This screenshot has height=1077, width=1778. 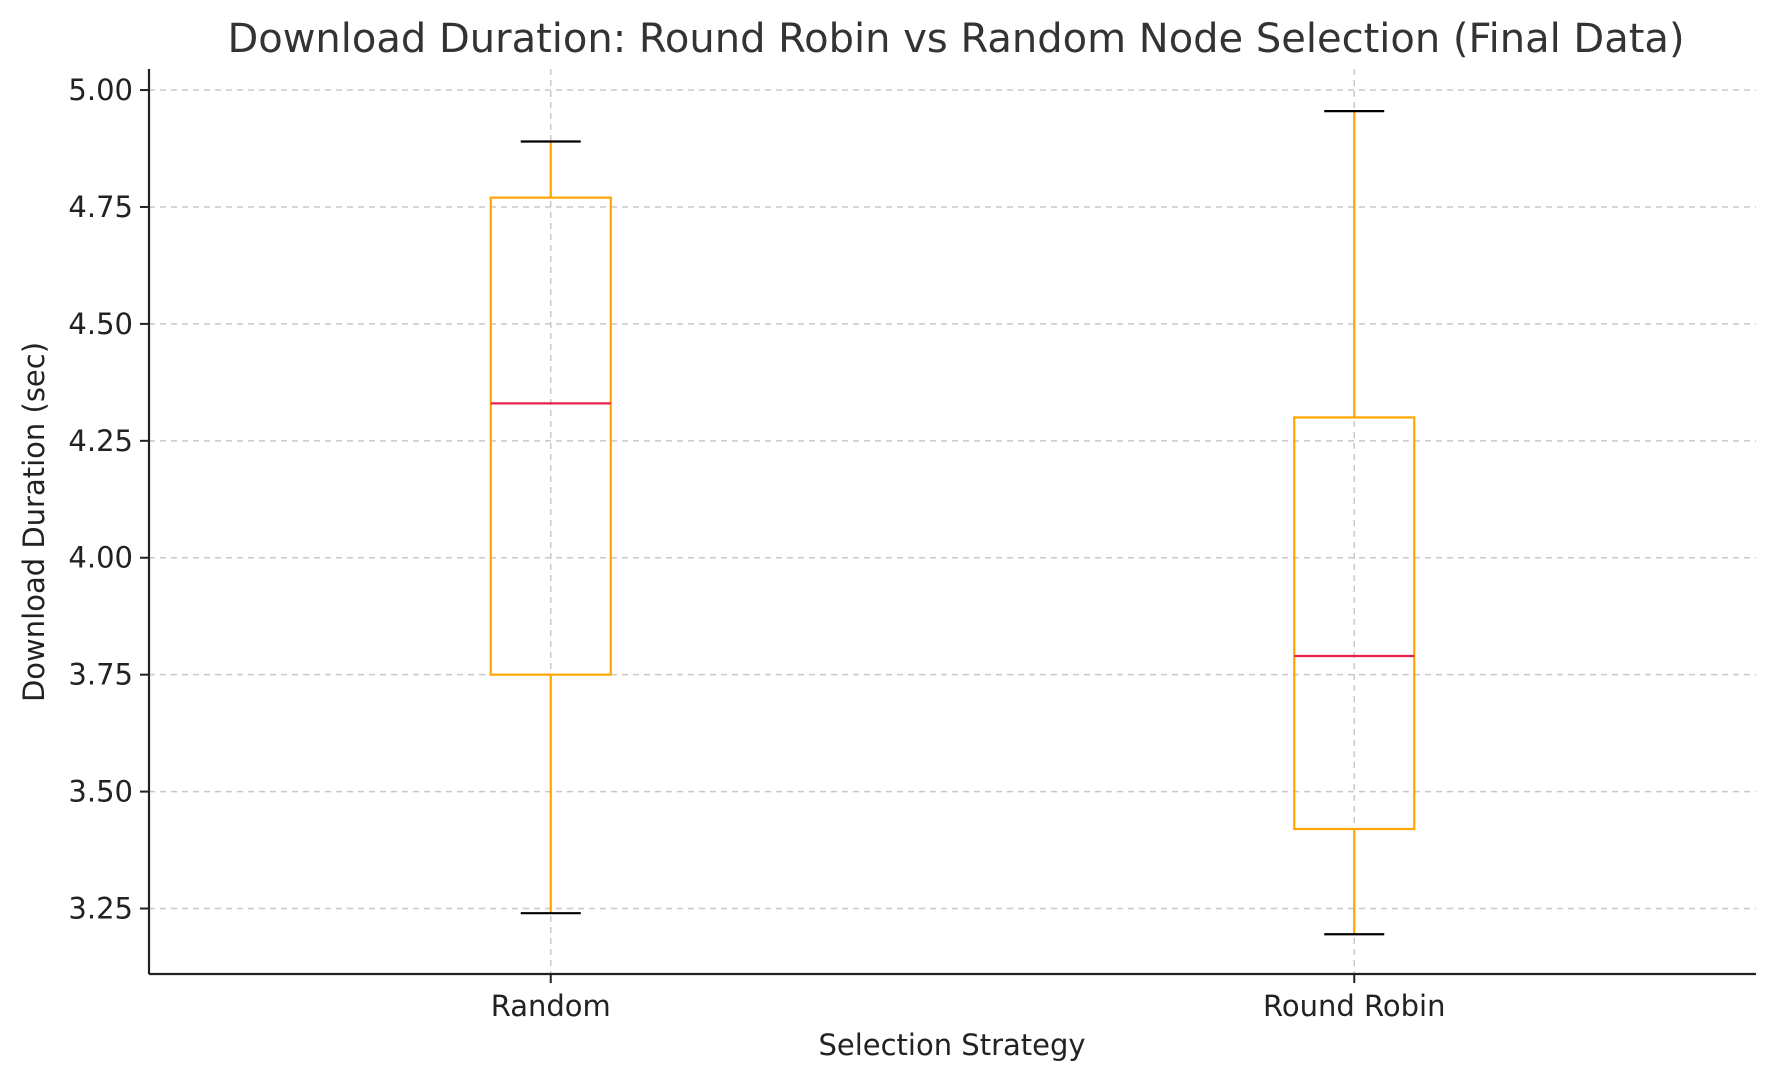 I want to click on x-tick-label: Round Robin, so click(x=1354, y=1006).